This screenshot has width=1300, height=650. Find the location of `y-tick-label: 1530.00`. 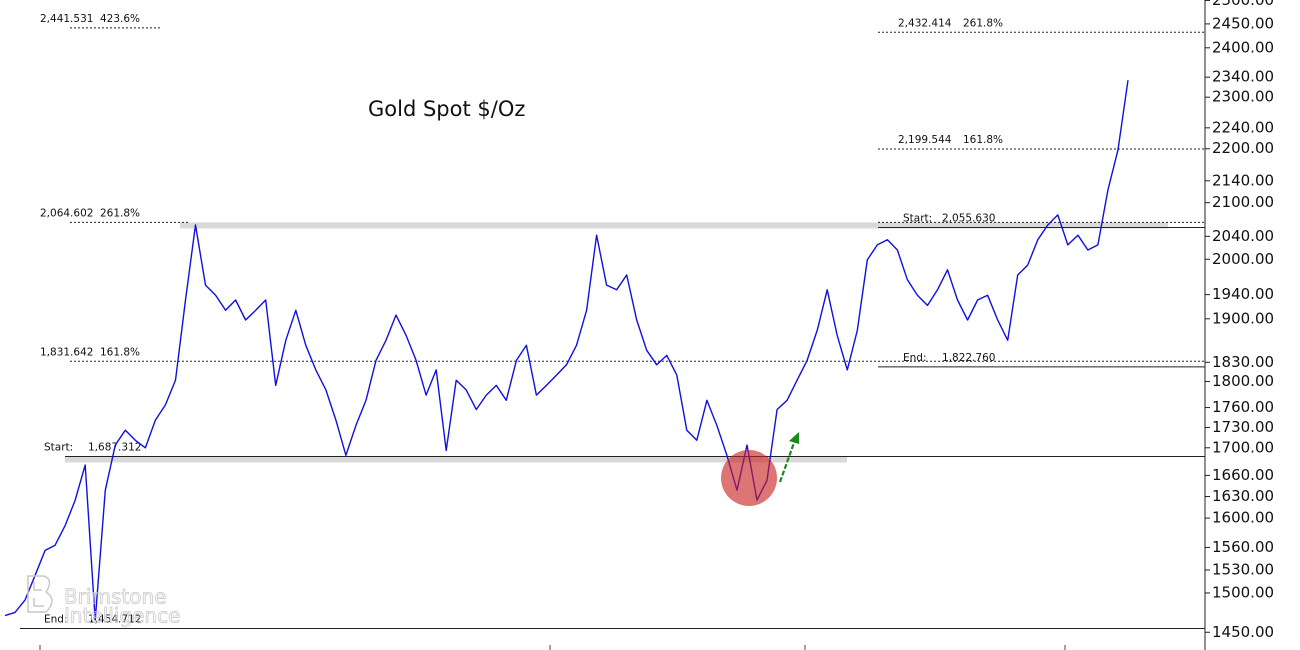

y-tick-label: 1530.00 is located at coordinates (1243, 569).